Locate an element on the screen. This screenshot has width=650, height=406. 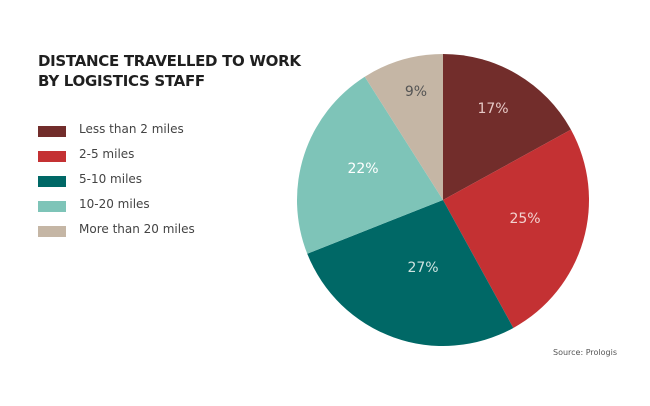
legend-label: 5-10 miles is located at coordinates (111, 179).